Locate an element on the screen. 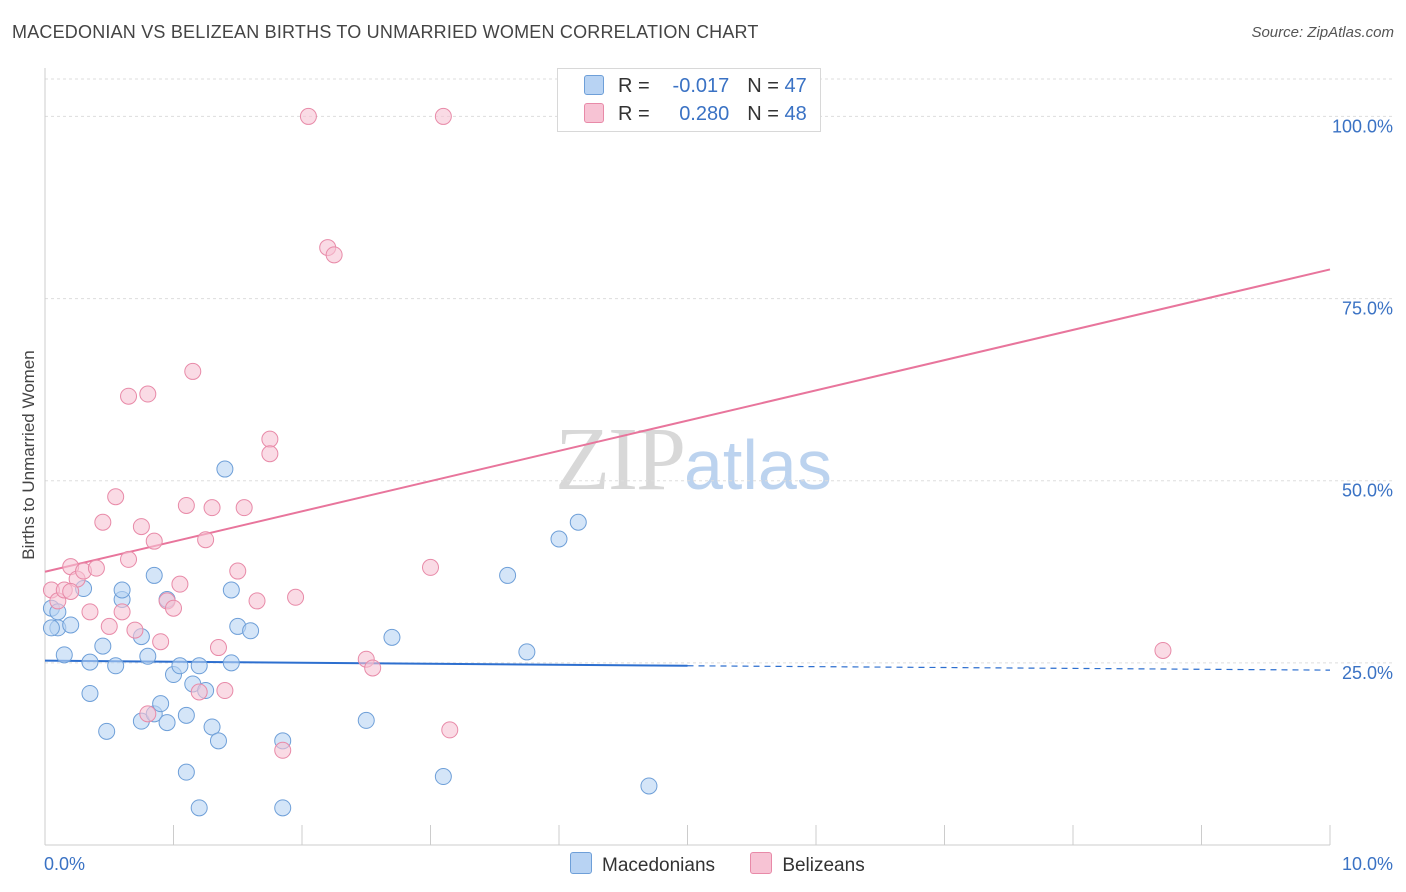 Image resolution: width=1406 pixels, height=892 pixels. legend-r-value-1: -0.017 is located at coordinates (701, 86).